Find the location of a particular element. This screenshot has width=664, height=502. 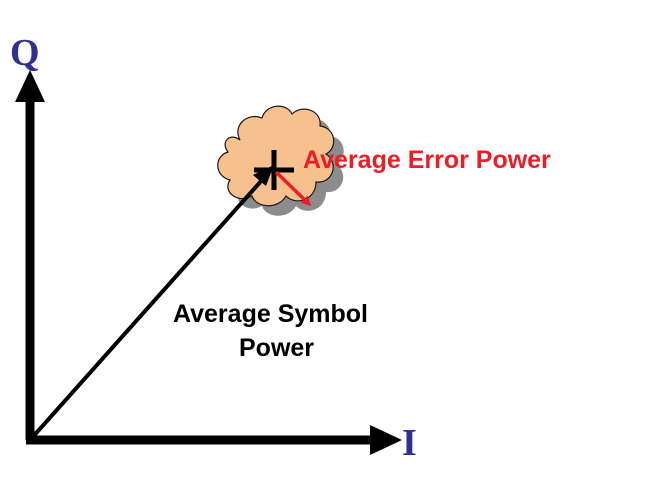

ideal-symbol-plus-marker is located at coordinates (274, 170).